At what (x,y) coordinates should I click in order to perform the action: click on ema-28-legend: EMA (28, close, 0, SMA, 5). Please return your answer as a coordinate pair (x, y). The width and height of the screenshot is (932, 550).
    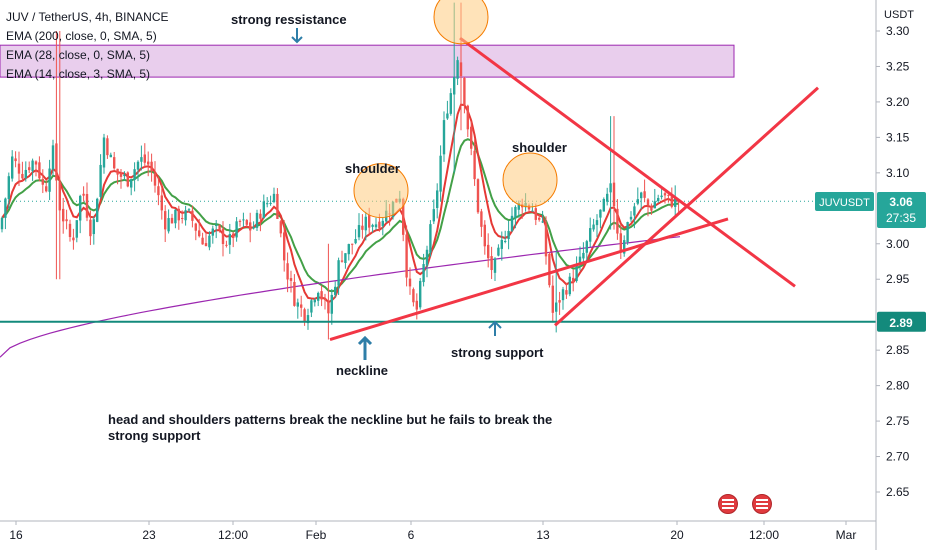
    Looking at the image, I should click on (78, 55).